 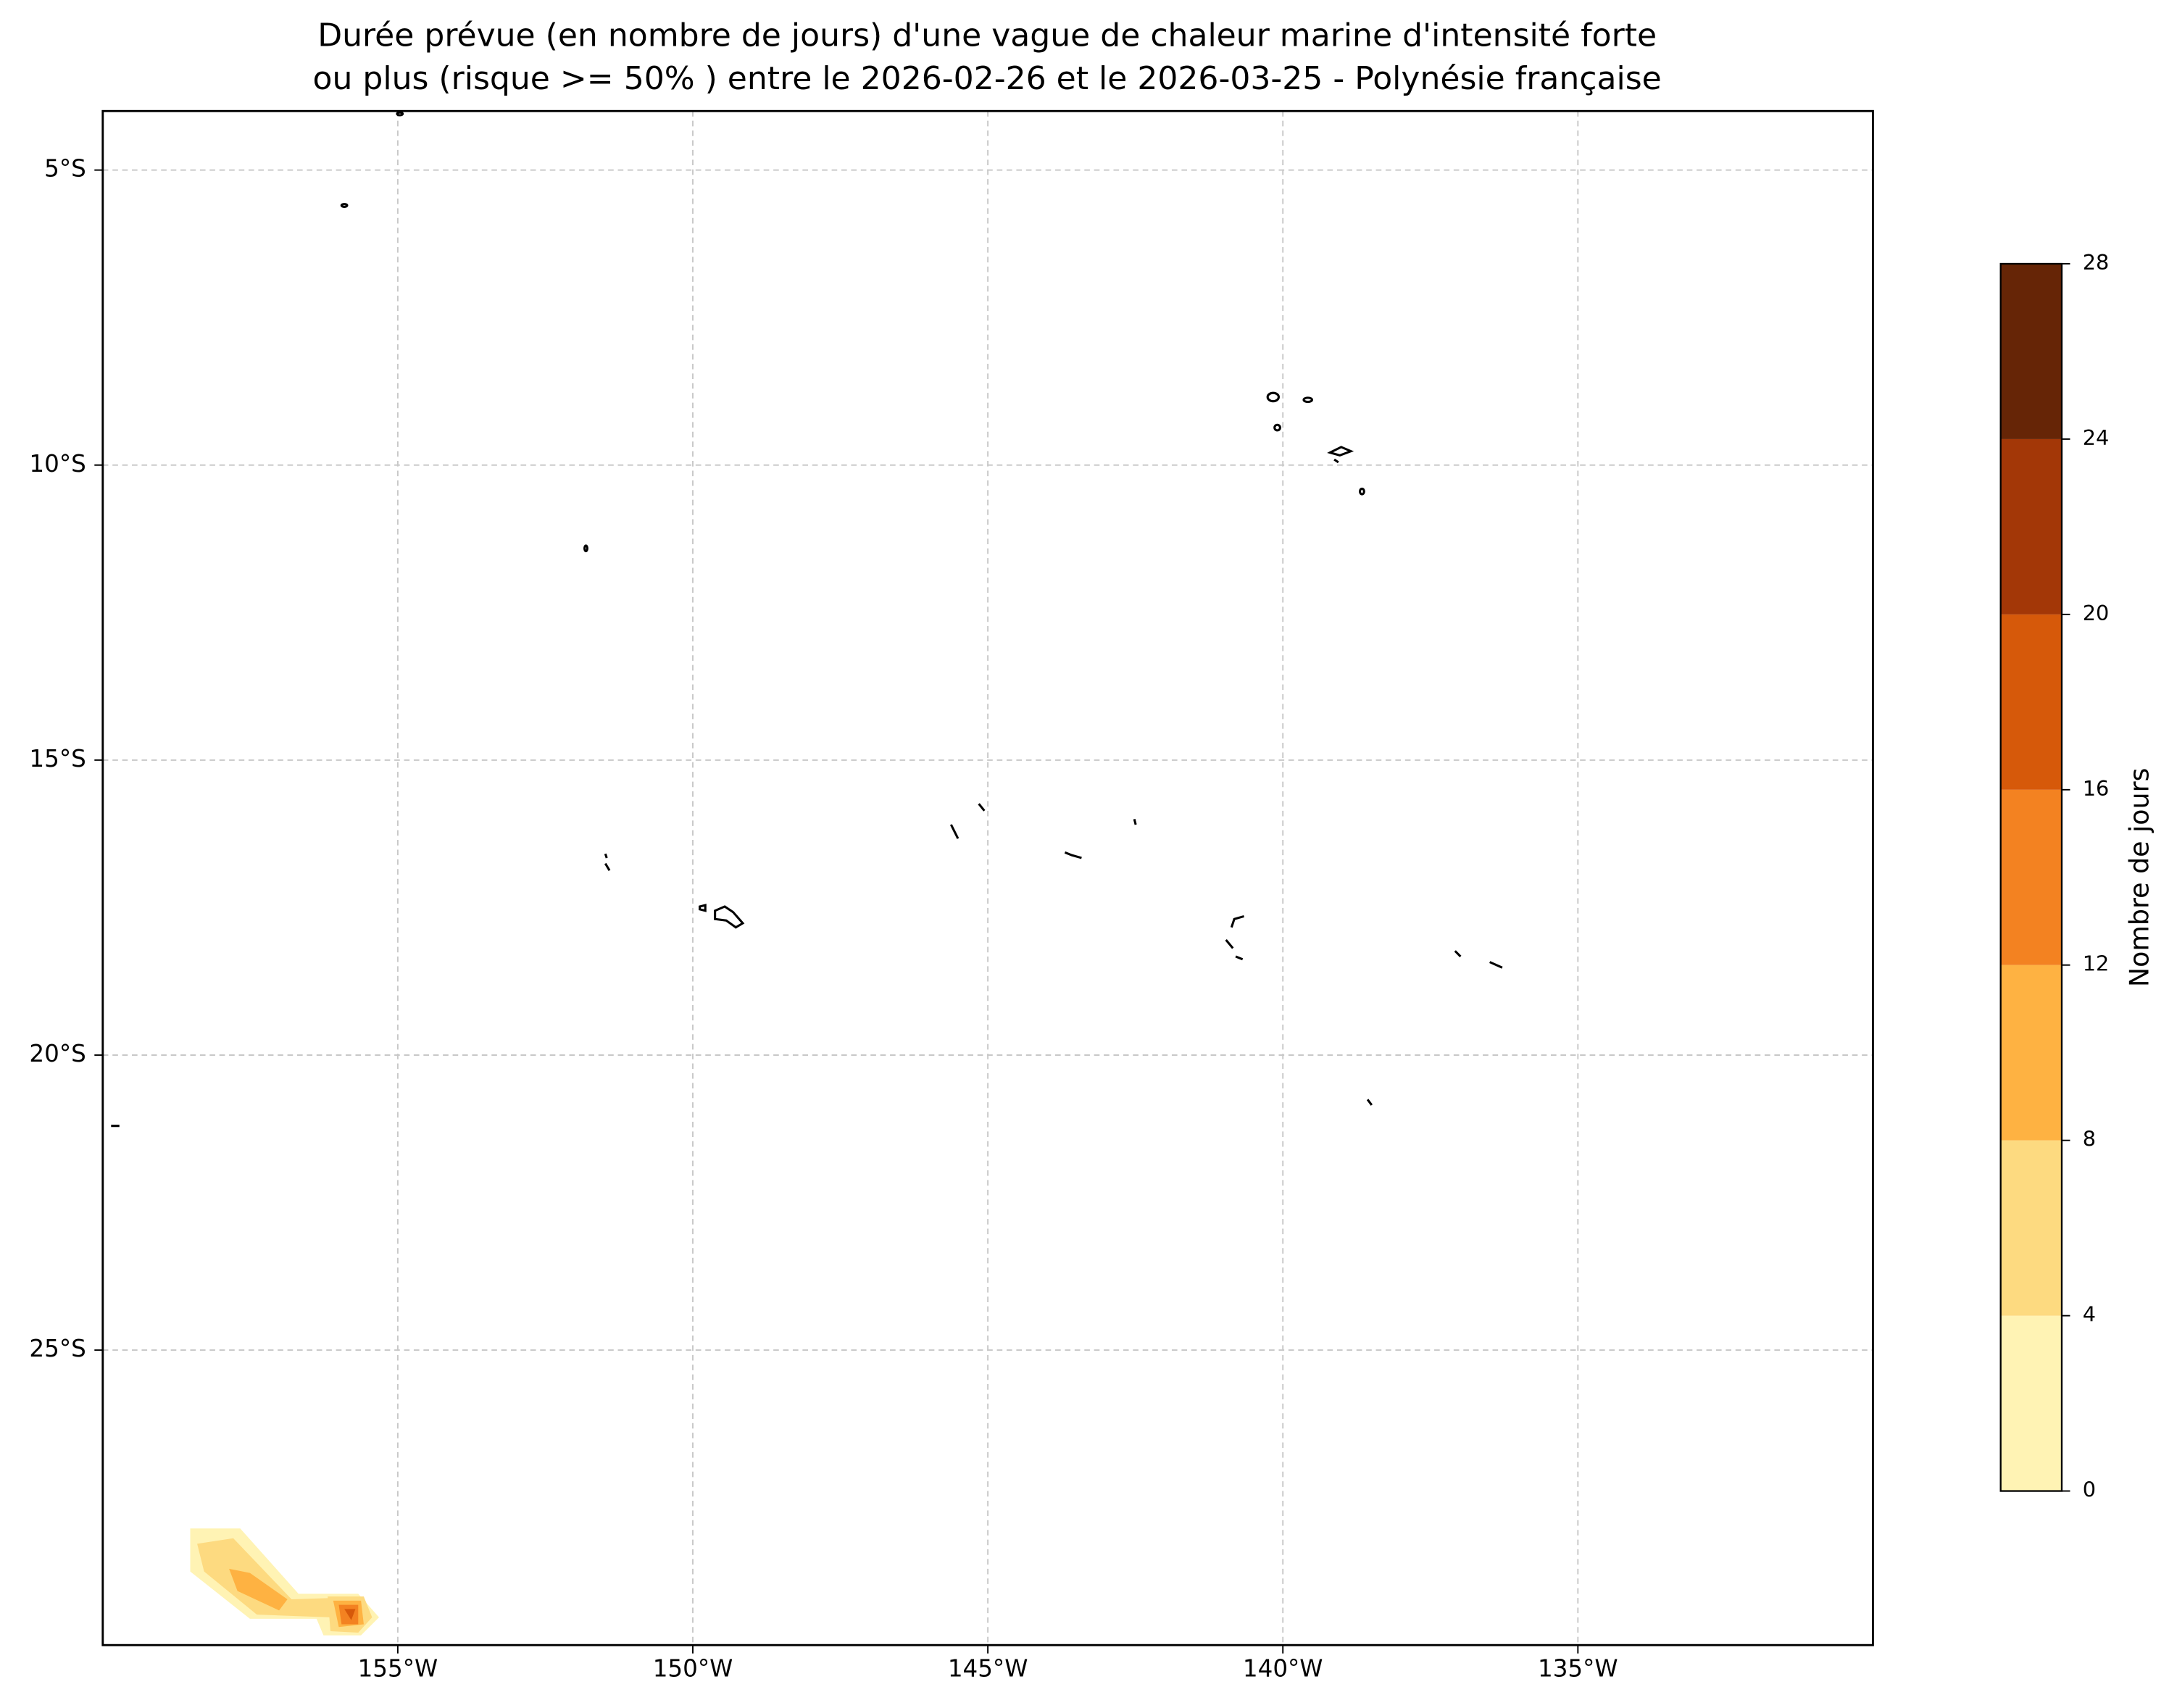 I want to click on heat-fields, so click(x=285, y=1582).